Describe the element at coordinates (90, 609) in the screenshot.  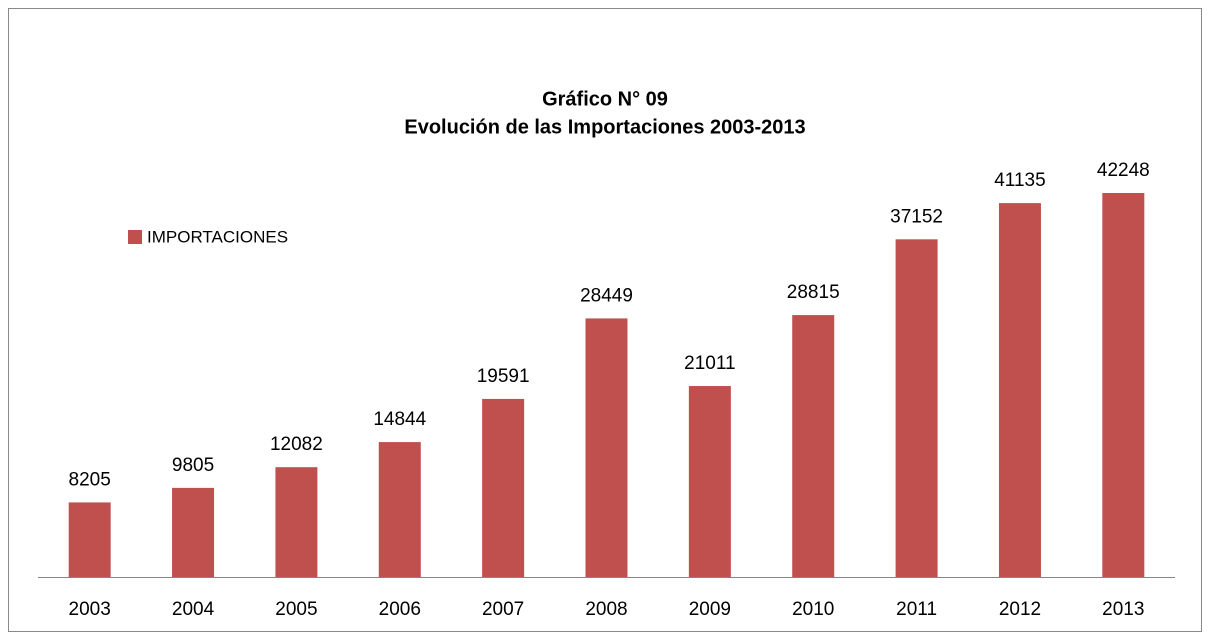
I see `x-tick-label: 2003` at that location.